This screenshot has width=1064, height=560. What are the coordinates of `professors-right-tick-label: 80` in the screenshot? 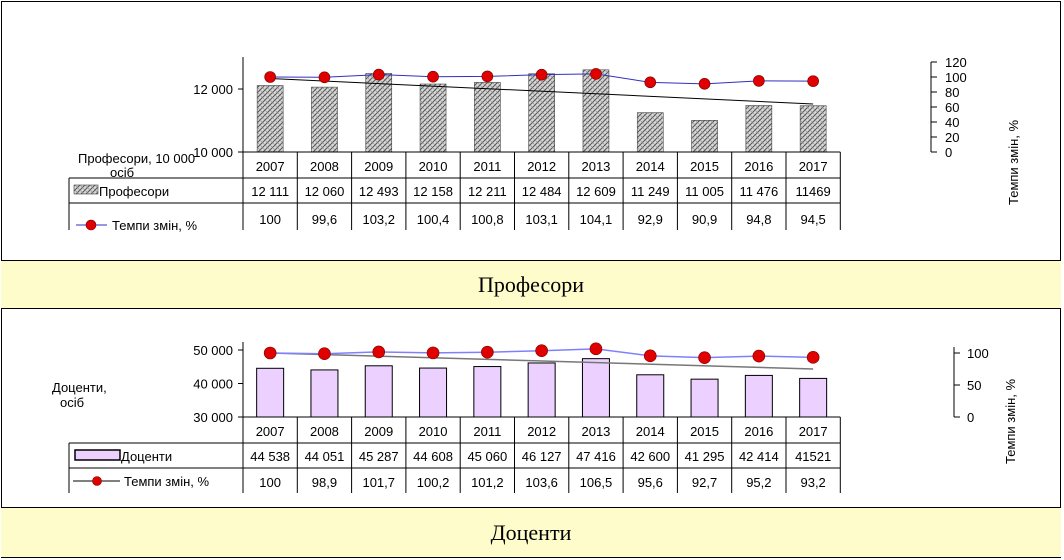 It's located at (952, 92).